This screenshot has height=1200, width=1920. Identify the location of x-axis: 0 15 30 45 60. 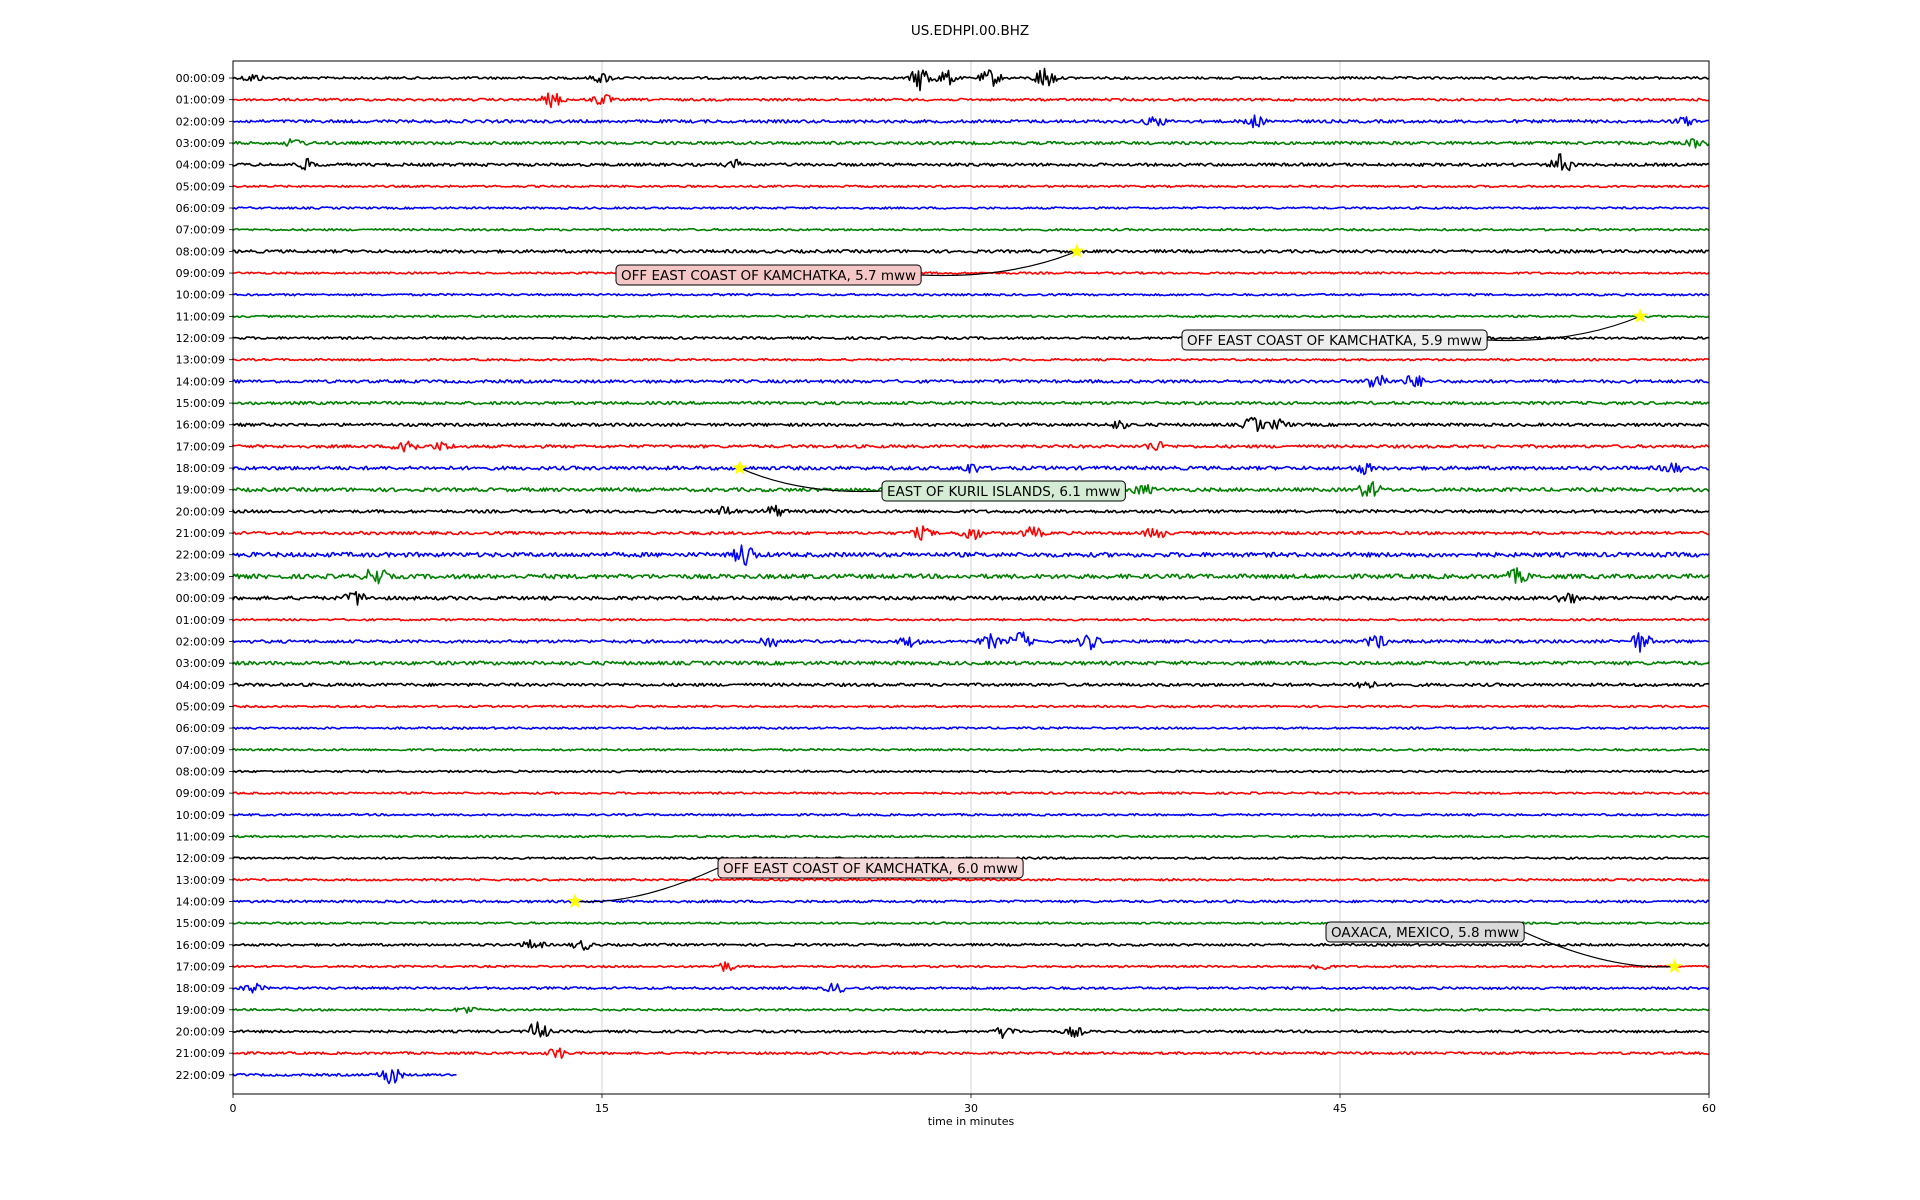
(973, 1104).